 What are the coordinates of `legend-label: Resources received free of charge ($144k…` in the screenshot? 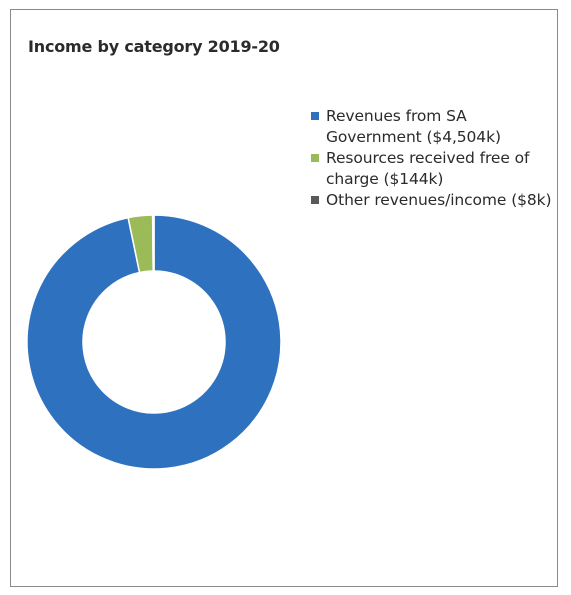 It's located at (428, 168).